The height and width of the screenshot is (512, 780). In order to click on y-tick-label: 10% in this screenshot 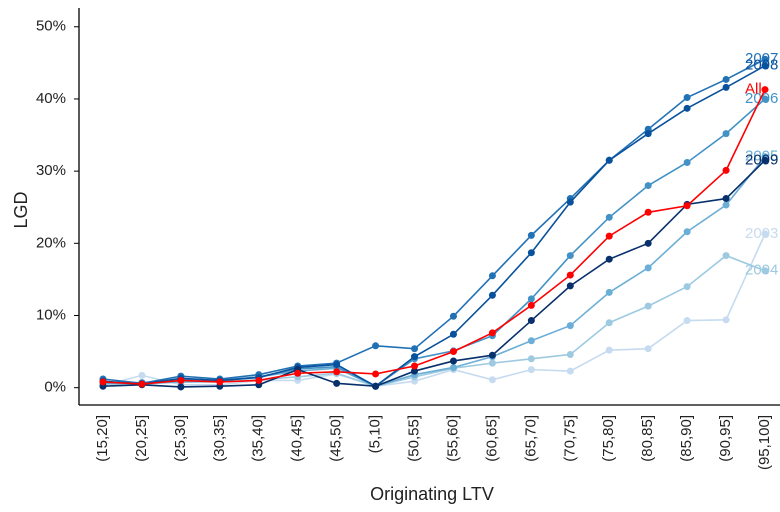, I will do `click(51, 314)`.